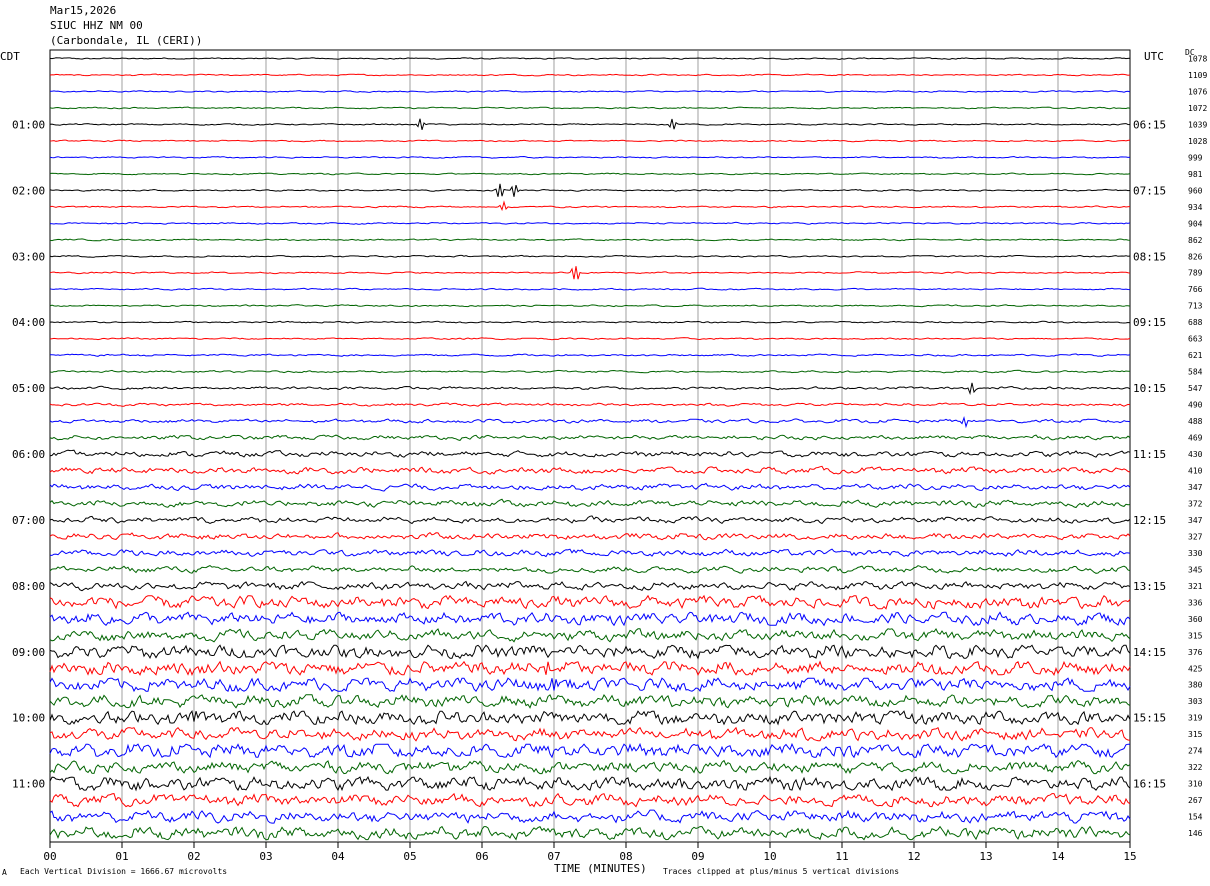 This screenshot has height=886, width=1210. I want to click on x-tick-label: 11, so click(841, 856).